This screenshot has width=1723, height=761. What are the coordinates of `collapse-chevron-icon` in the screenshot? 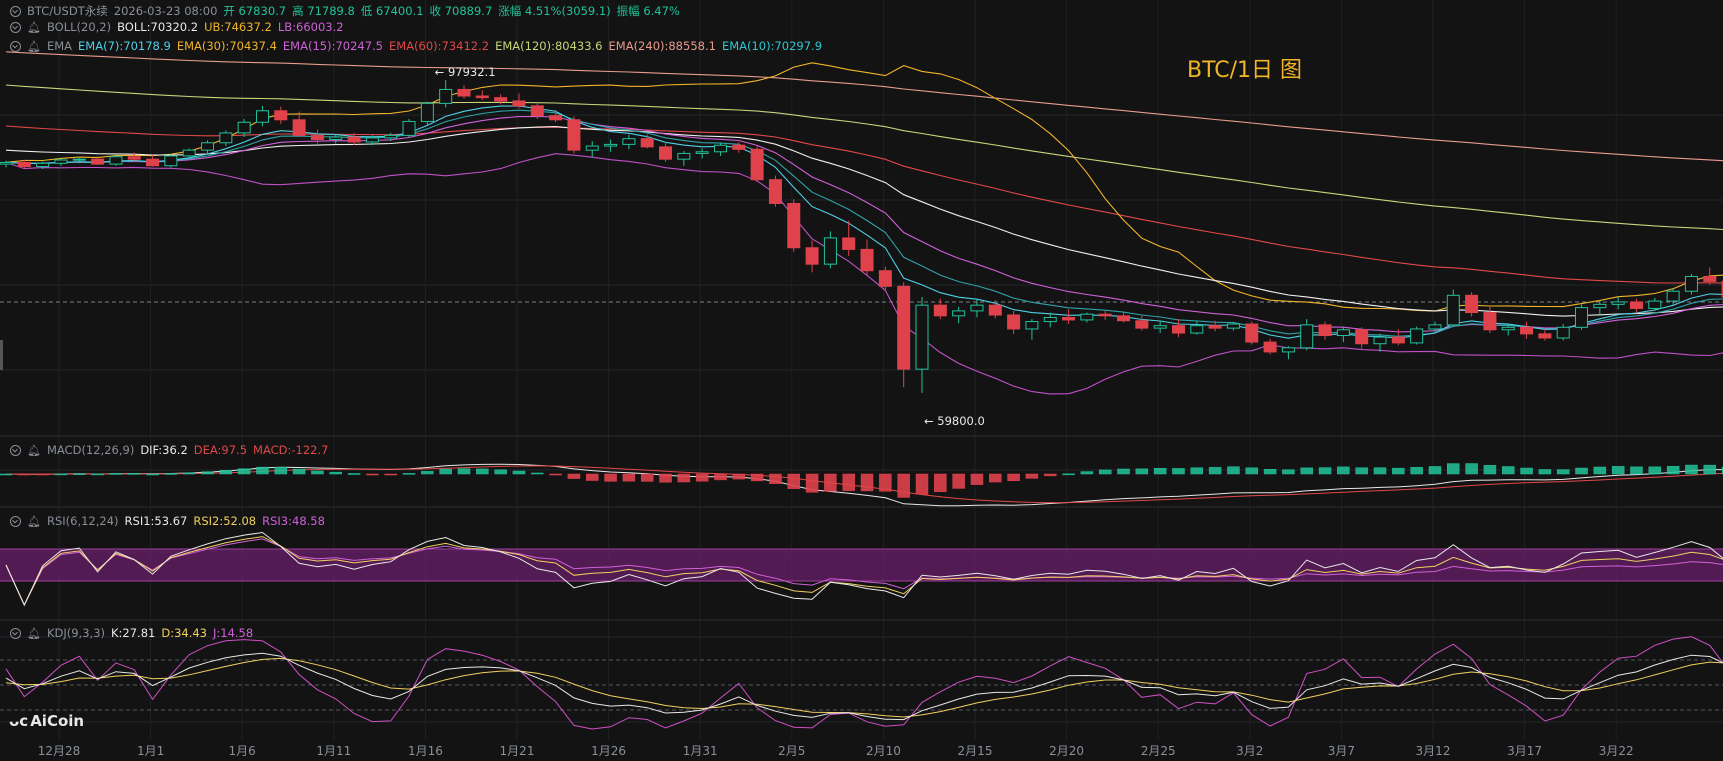 It's located at (15, 11).